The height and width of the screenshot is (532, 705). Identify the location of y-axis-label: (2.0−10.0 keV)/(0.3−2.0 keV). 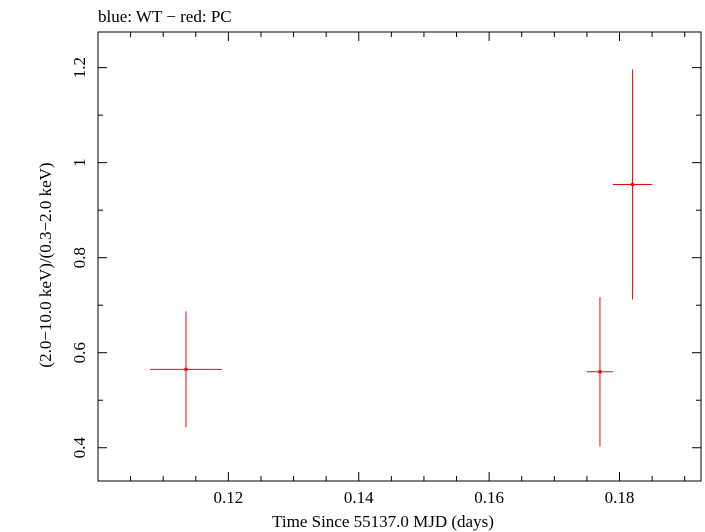
(45, 264).